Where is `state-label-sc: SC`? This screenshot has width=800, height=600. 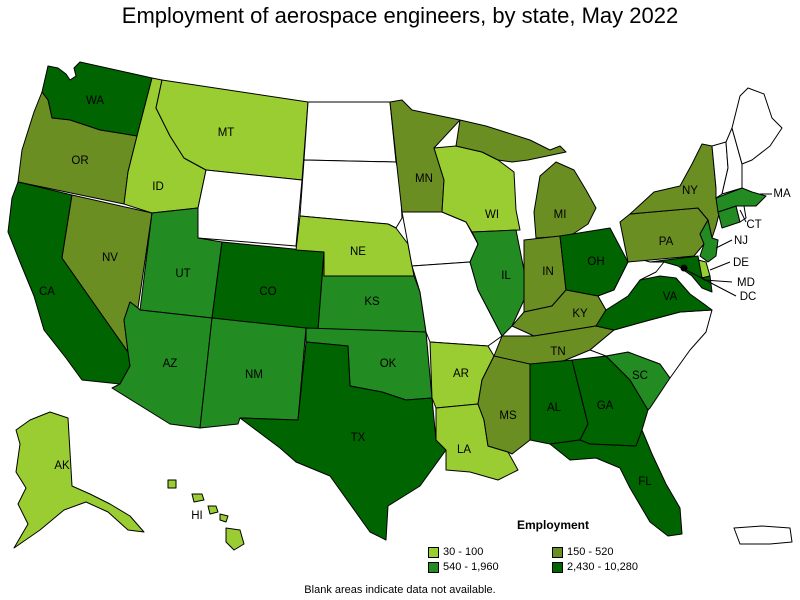 state-label-sc: SC is located at coordinates (640, 376).